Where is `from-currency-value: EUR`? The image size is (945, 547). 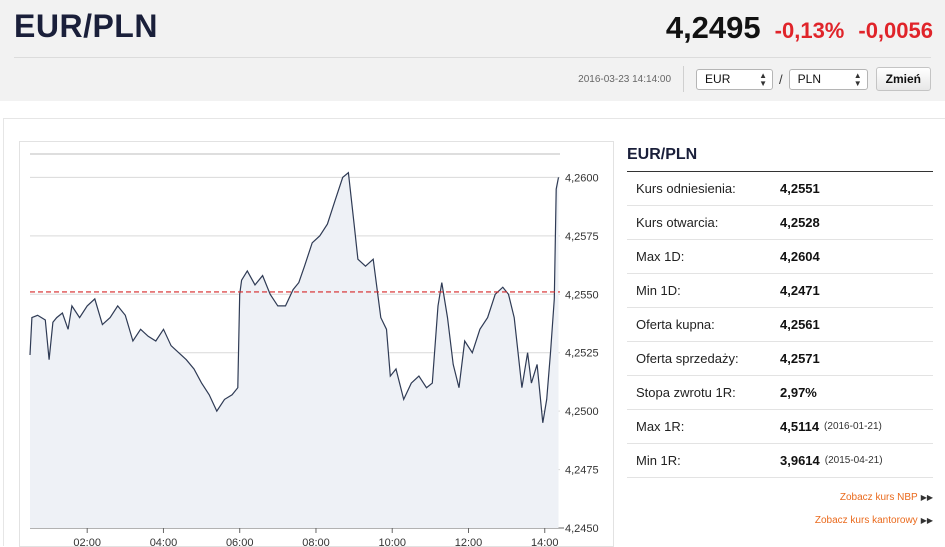
from-currency-value: EUR is located at coordinates (718, 78).